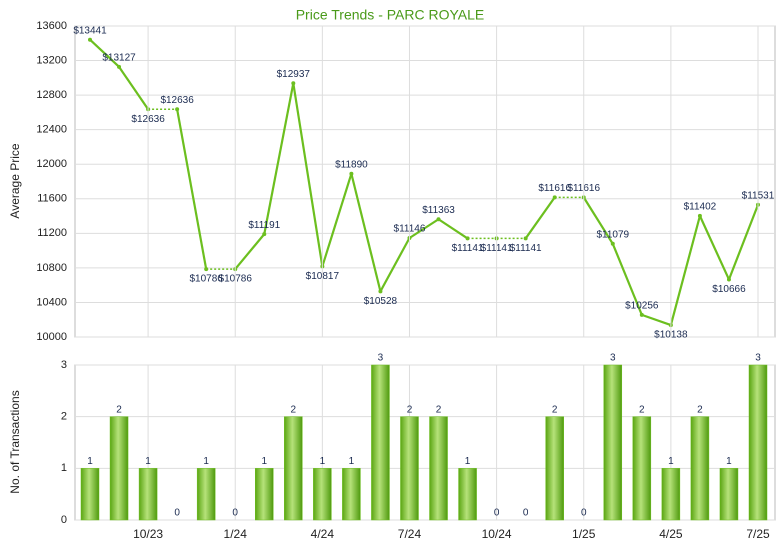 Image resolution: width=780 pixels, height=550 pixels. What do you see at coordinates (90, 30) in the screenshot?
I see `point-value-label: $13441` at bounding box center [90, 30].